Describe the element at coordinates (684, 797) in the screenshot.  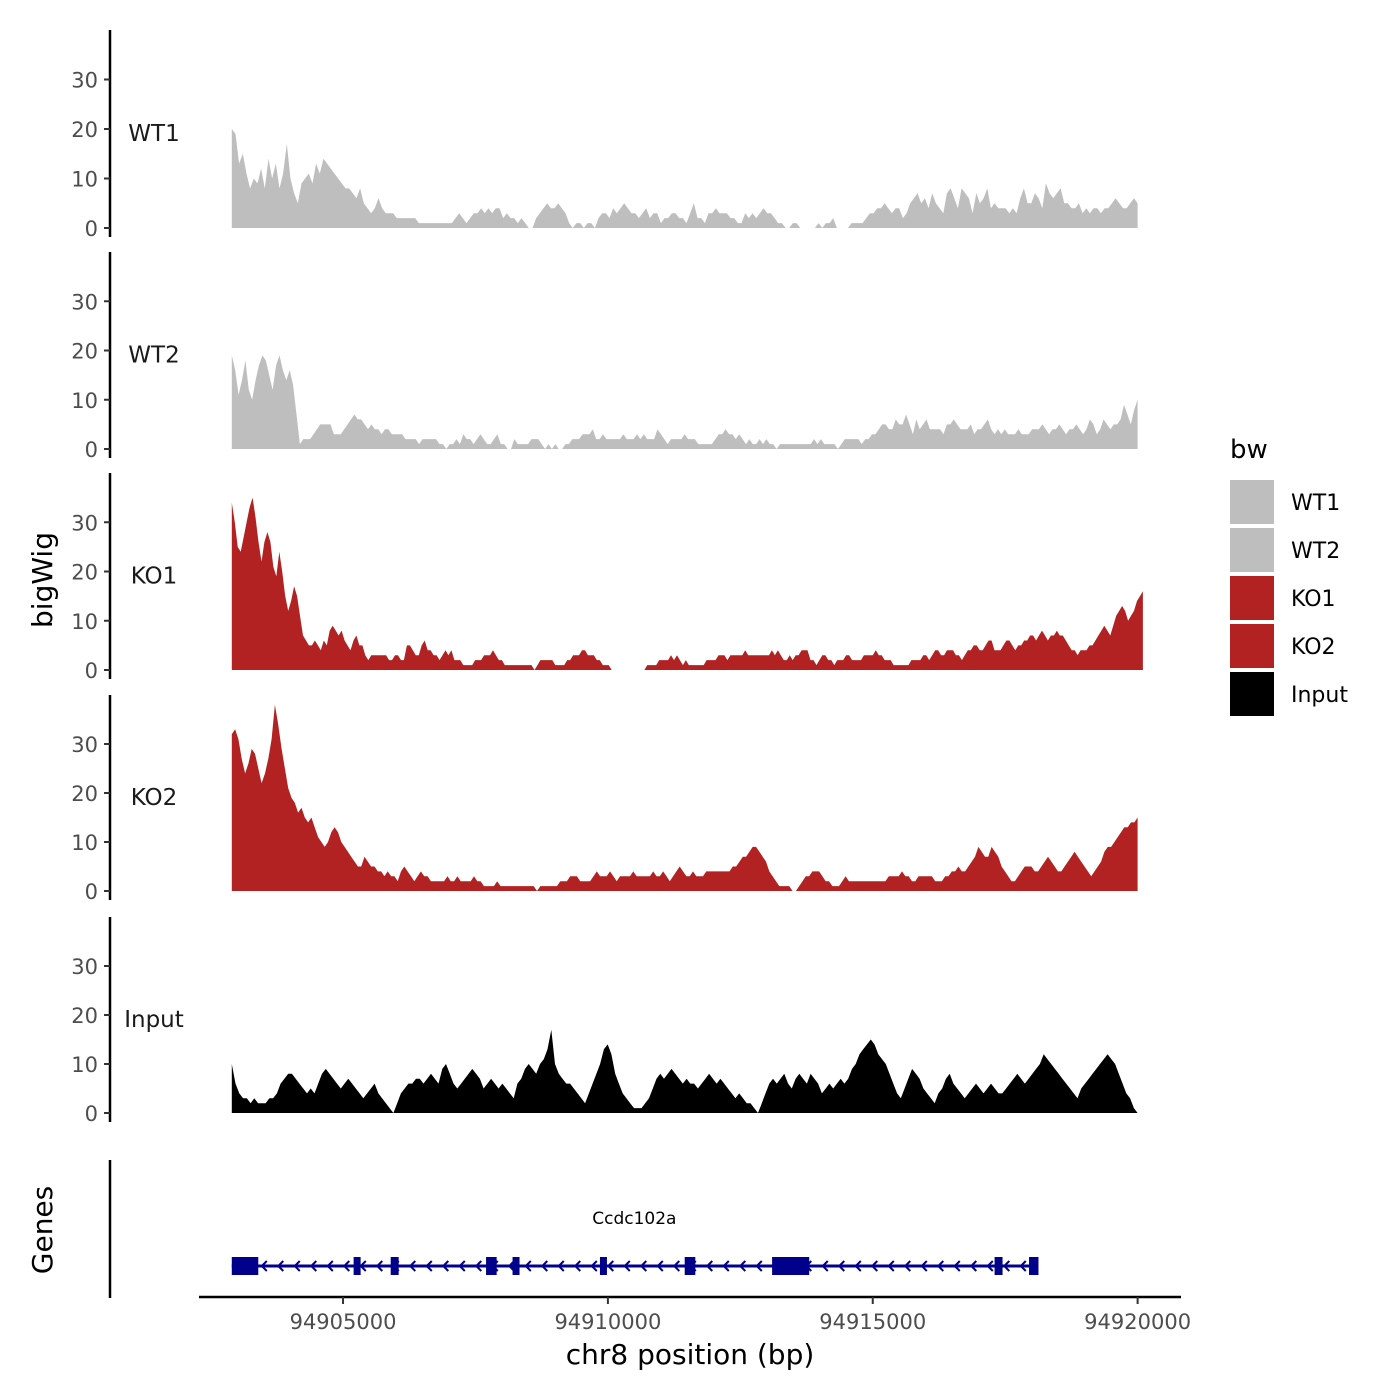
I see `signal-area-ko2` at that location.